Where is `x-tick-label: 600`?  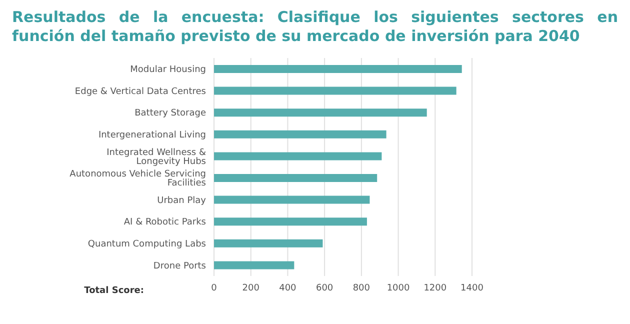 x-tick-label: 600 is located at coordinates (325, 288).